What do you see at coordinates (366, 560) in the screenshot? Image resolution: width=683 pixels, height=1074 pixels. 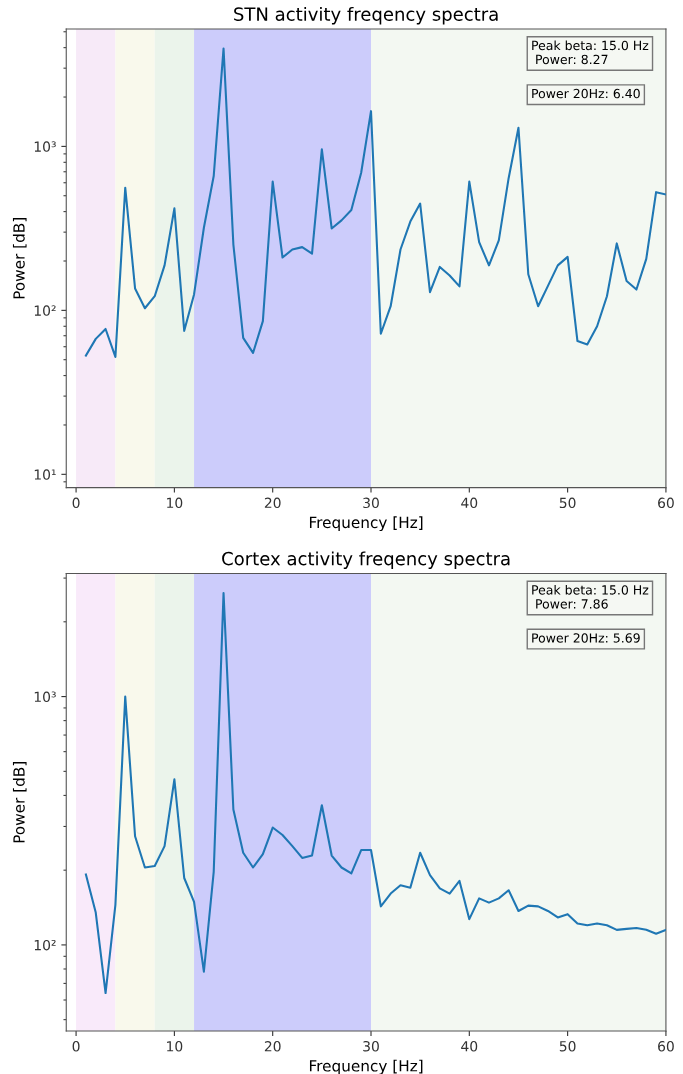 I see `chart-title: Cortex activity freqency spectra` at bounding box center [366, 560].